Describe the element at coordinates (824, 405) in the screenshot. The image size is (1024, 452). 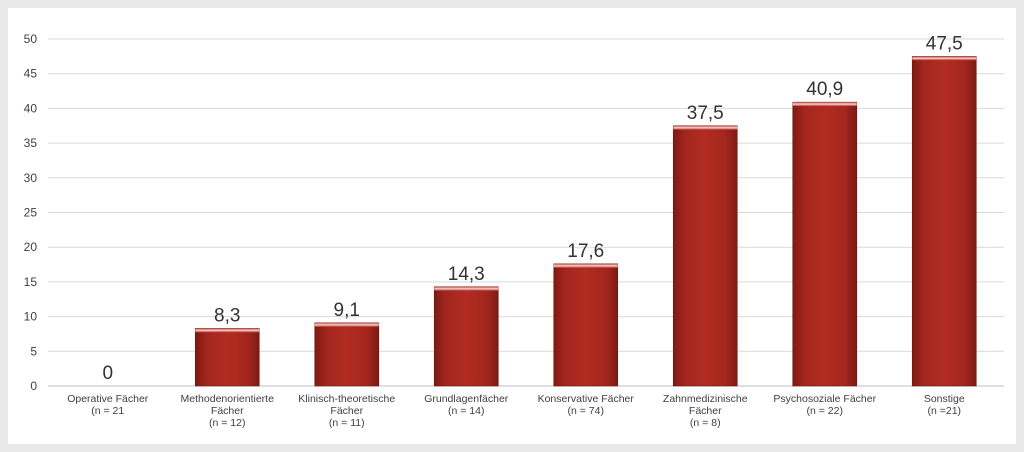
I see `x-category-label: Psychosoziale Fächer (n = 22)` at that location.